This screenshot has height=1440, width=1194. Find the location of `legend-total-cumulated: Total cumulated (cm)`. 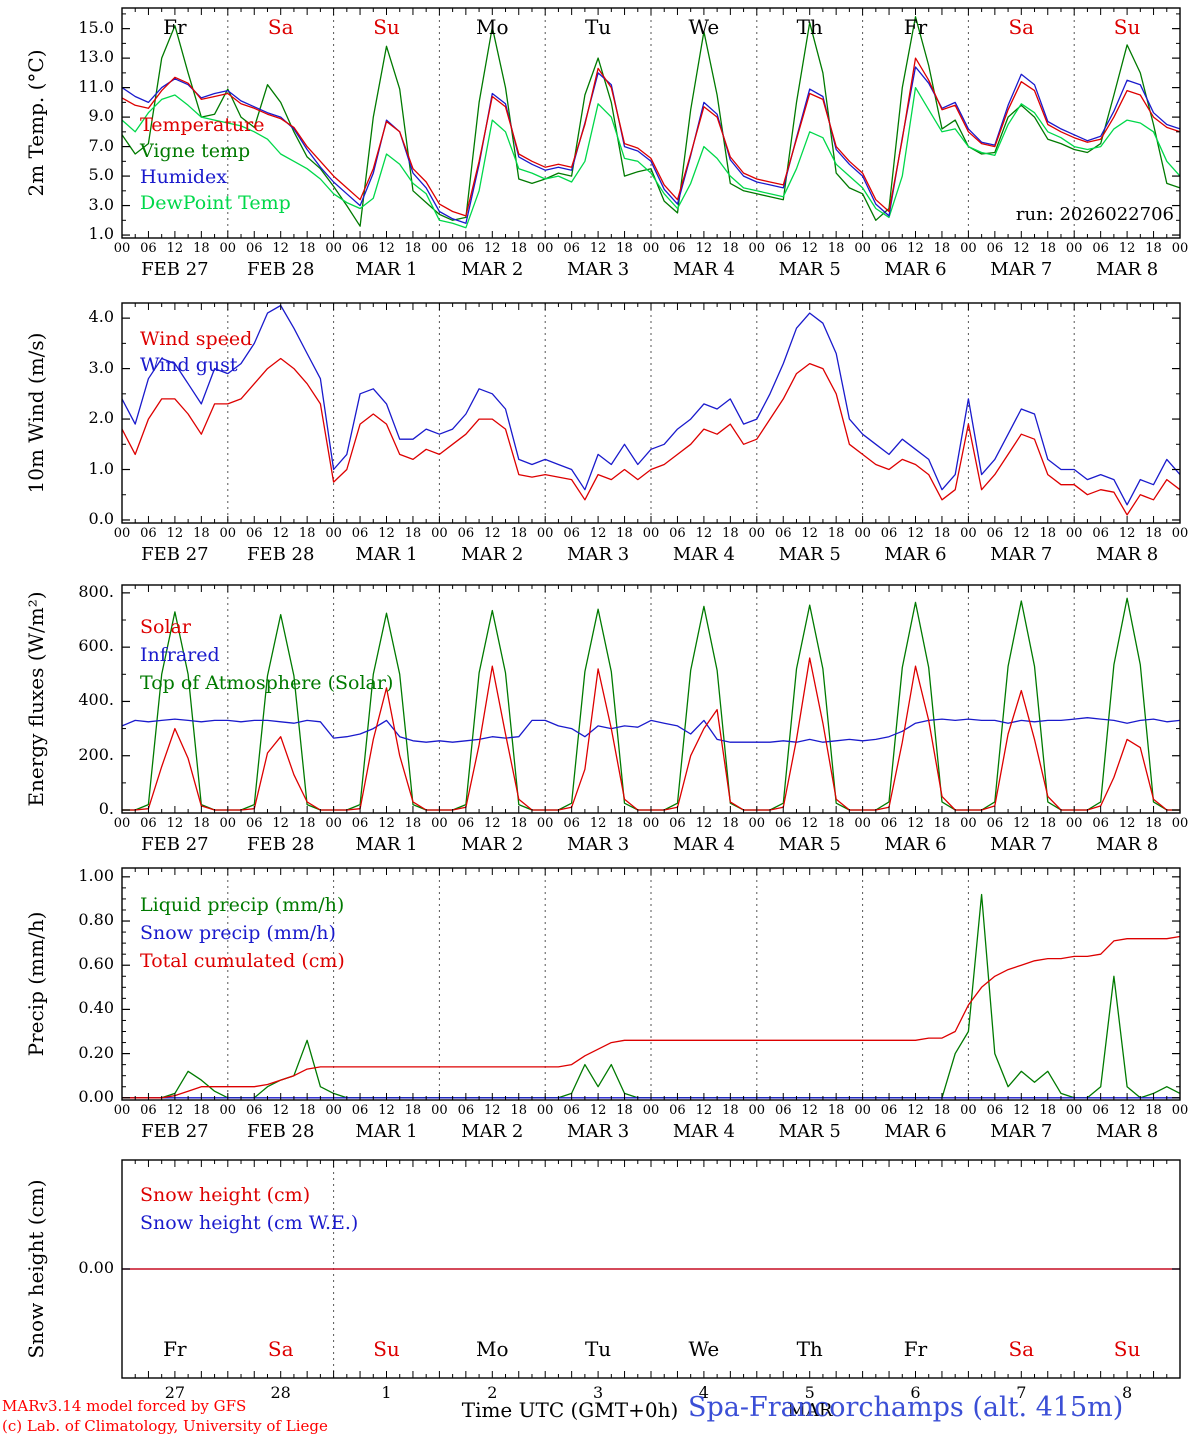

legend-total-cumulated: Total cumulated (cm) is located at coordinates (242, 961).